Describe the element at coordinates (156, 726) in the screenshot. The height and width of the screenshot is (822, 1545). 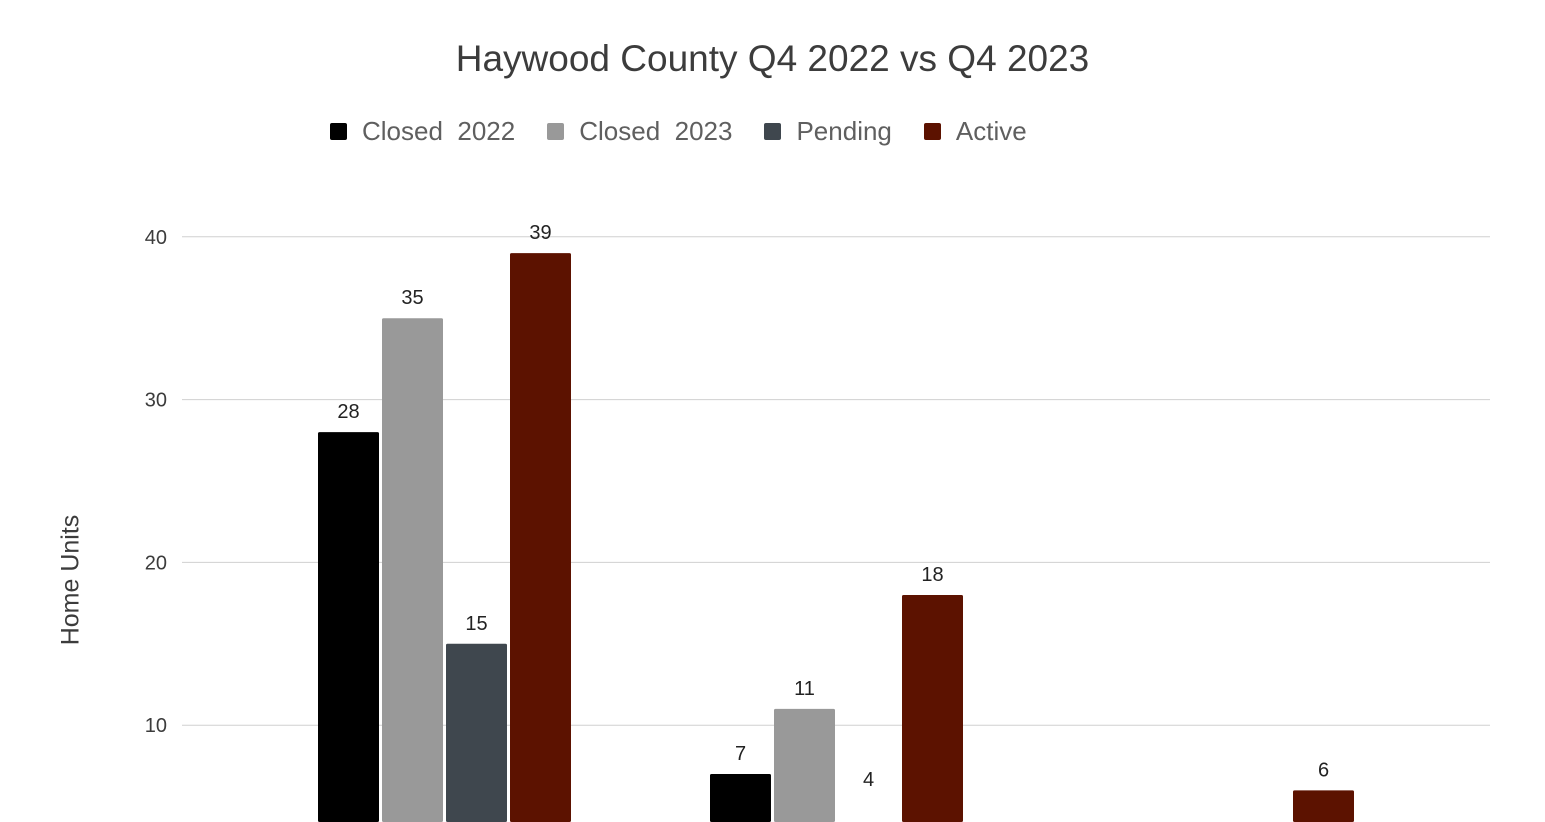
I see `y-tick-label: 10` at that location.